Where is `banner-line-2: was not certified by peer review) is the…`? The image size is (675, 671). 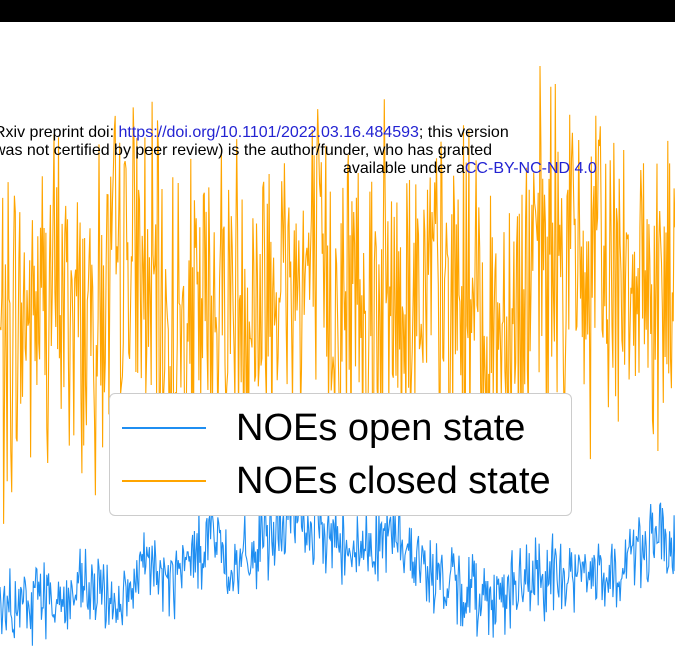 banner-line-2: was not certified by peer review) is the… is located at coordinates (246, 150).